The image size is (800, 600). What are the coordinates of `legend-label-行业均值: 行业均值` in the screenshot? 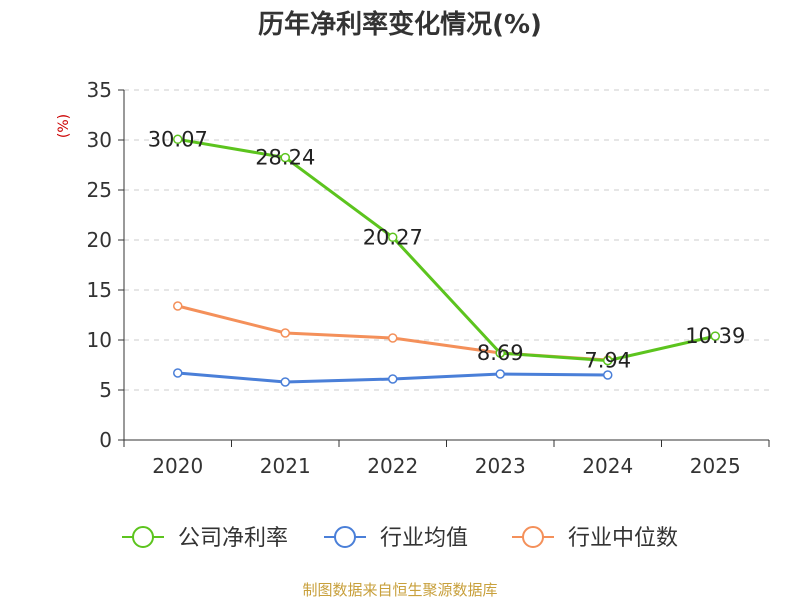 It's located at (424, 538).